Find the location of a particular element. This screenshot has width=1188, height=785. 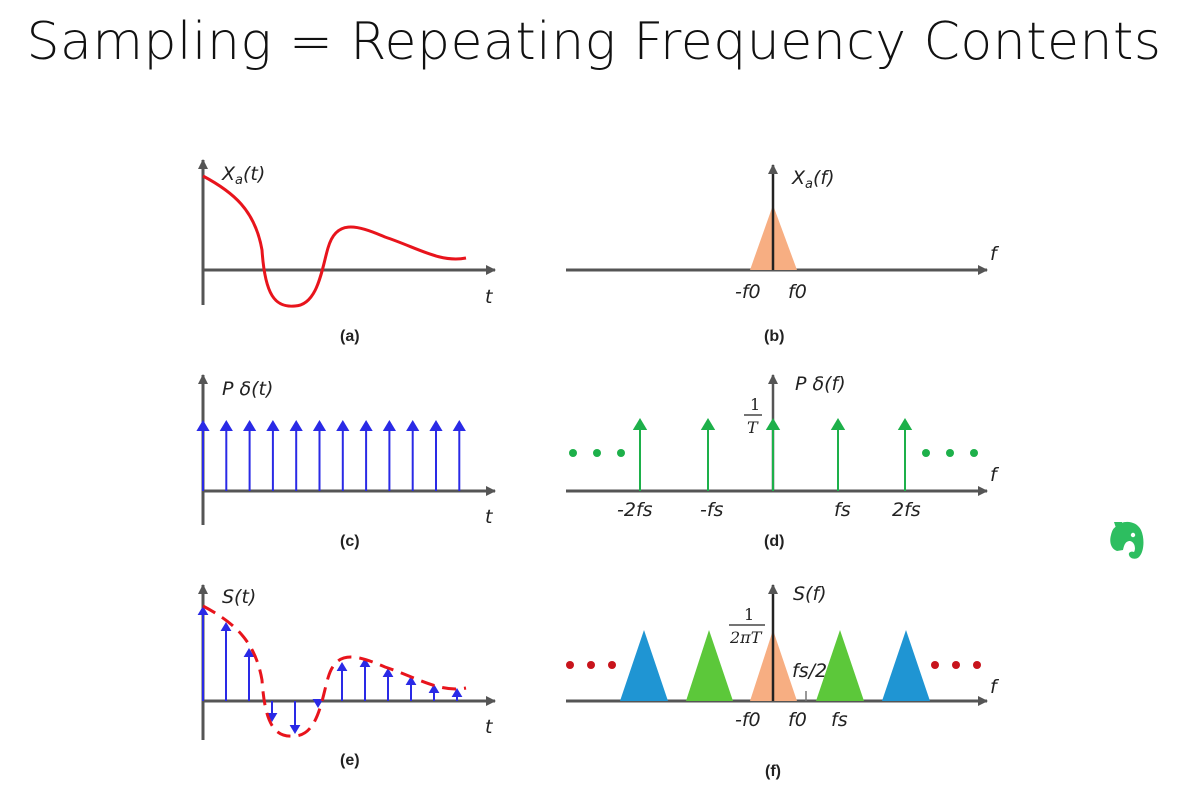

panel-f-replica-blue-right is located at coordinates (906, 665).